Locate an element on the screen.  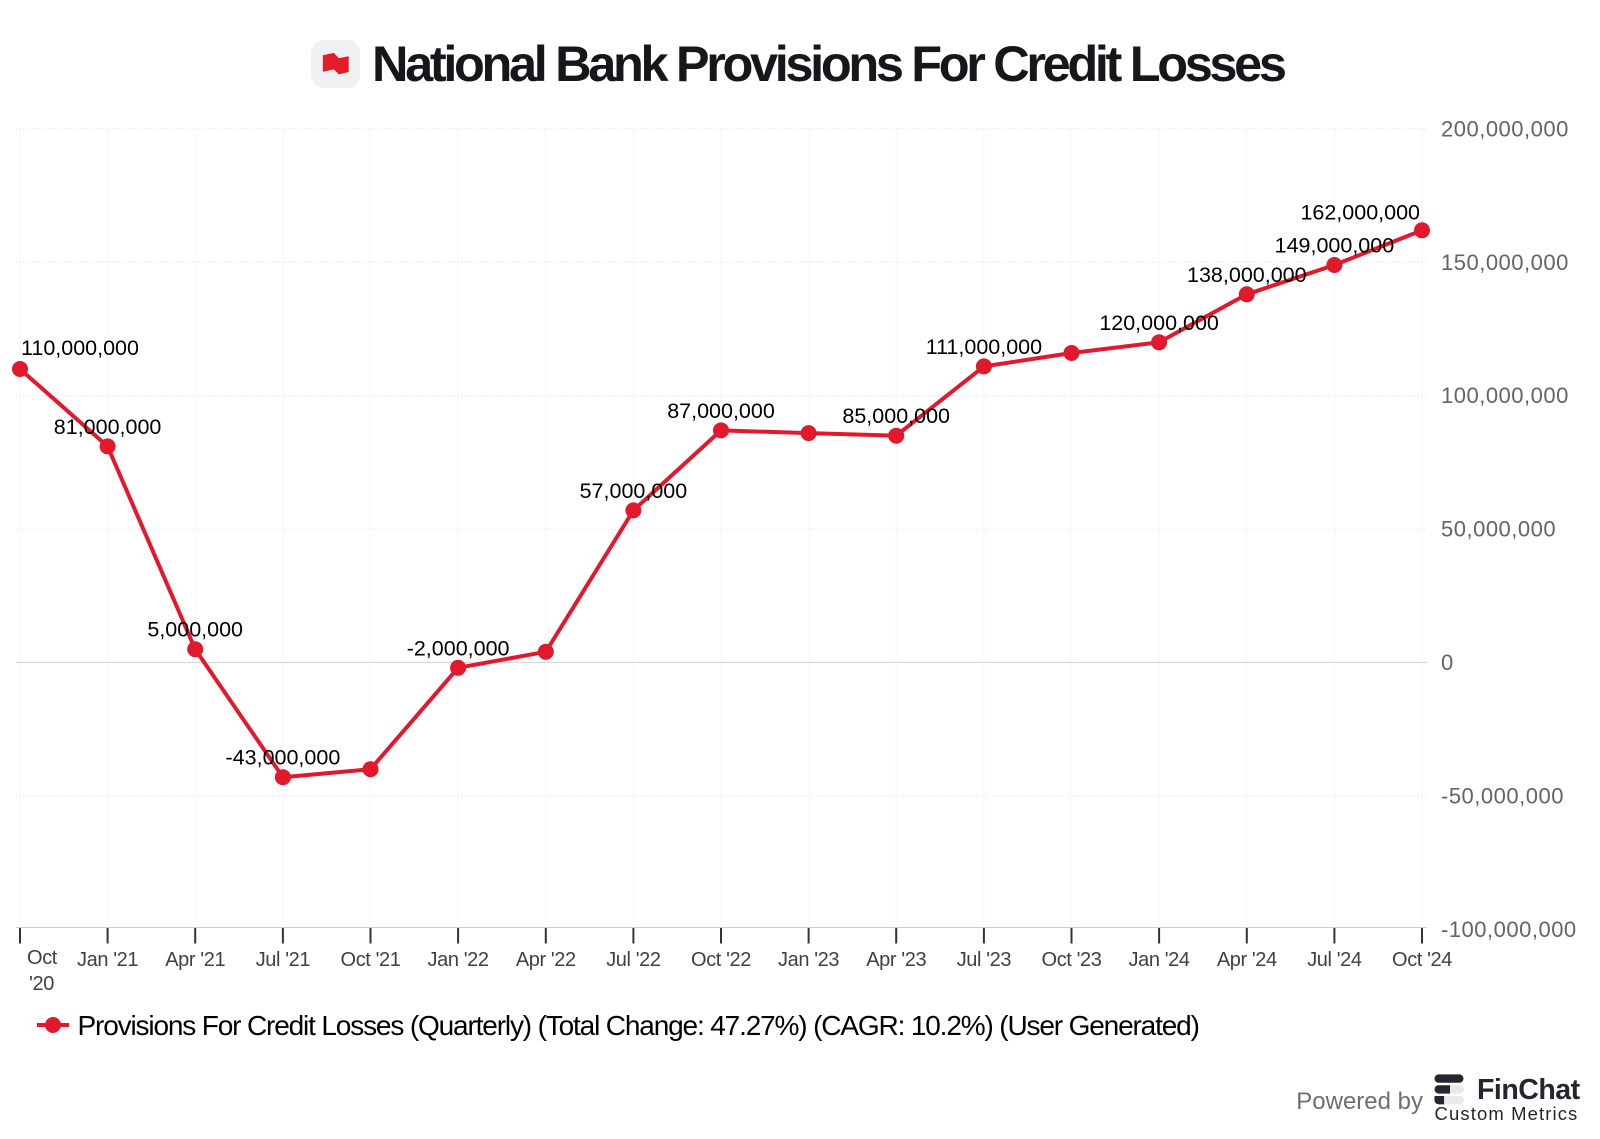
svg-text: 0 is located at coordinates (1447, 662).